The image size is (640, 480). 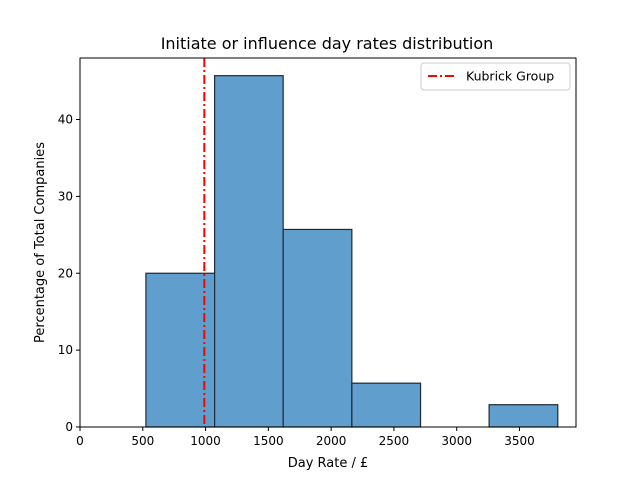 What do you see at coordinates (65, 196) in the screenshot?
I see `y-tick-label: 30` at bounding box center [65, 196].